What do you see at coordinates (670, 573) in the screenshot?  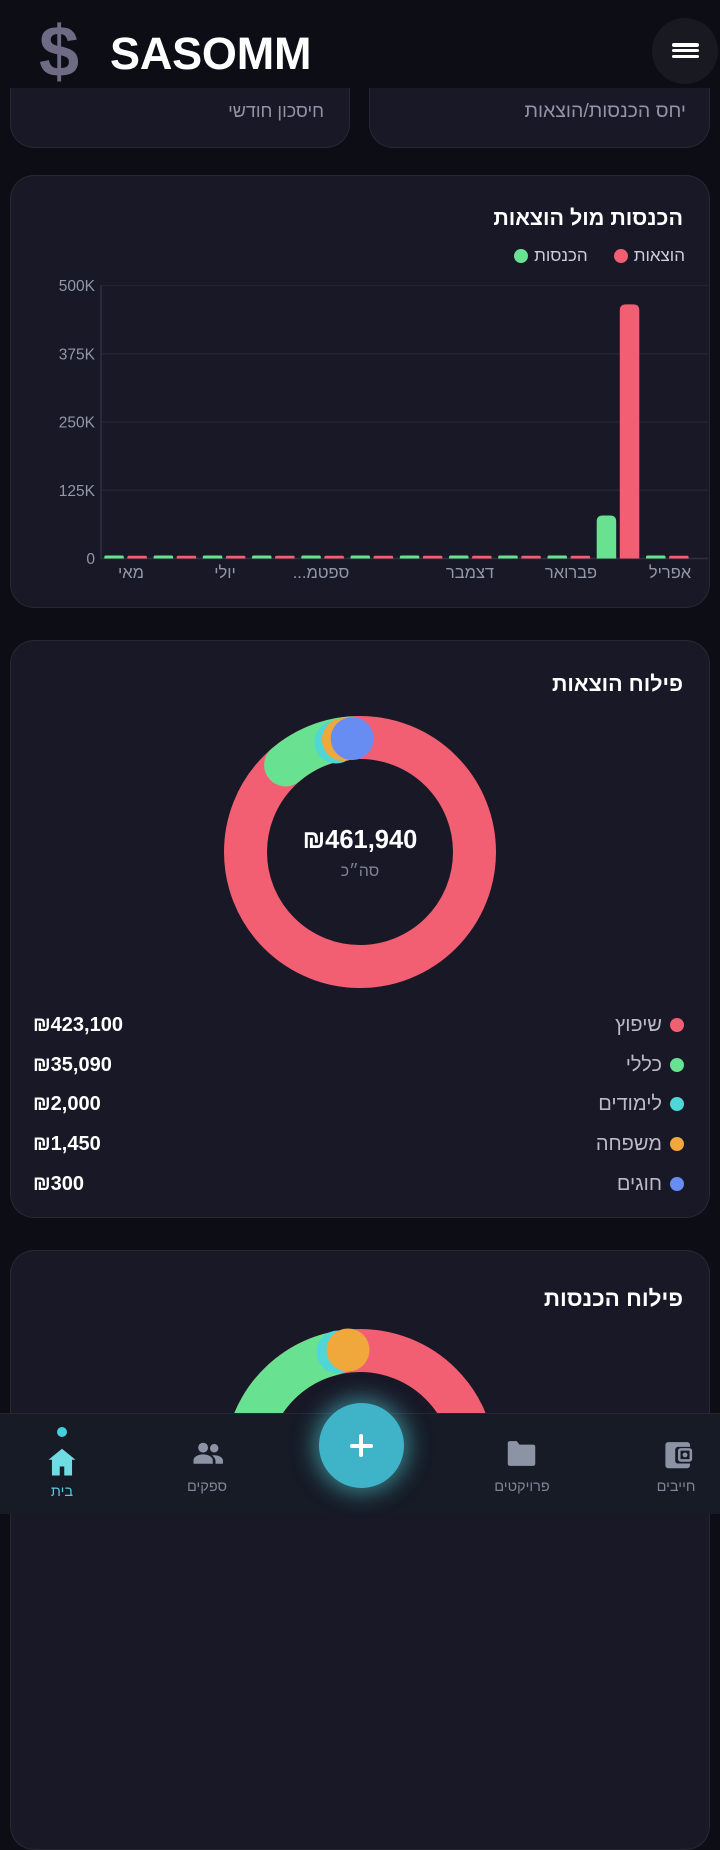 I see `svg-text: אפריל` at bounding box center [670, 573].